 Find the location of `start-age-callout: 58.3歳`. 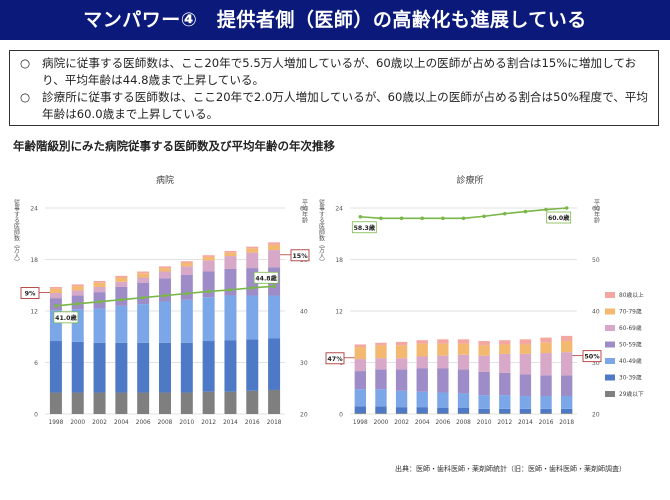

start-age-callout: 58.3歳 is located at coordinates (365, 228).